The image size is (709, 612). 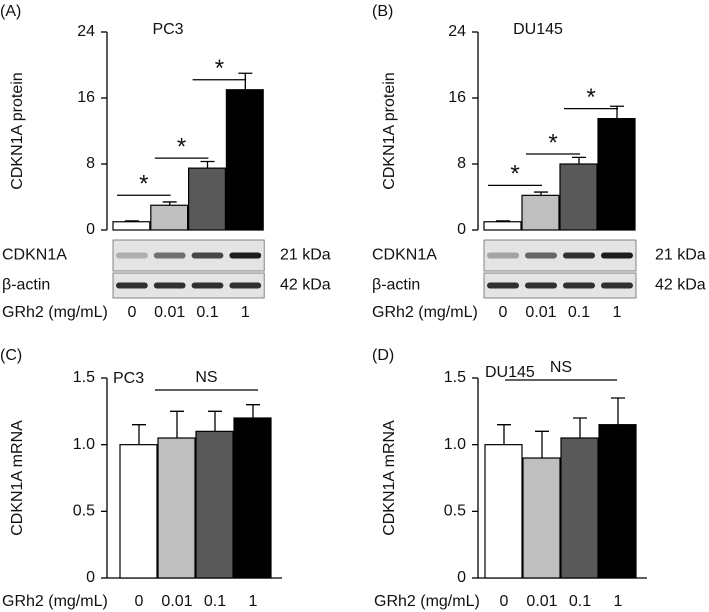 I want to click on panel-label: (D), so click(x=383, y=355).